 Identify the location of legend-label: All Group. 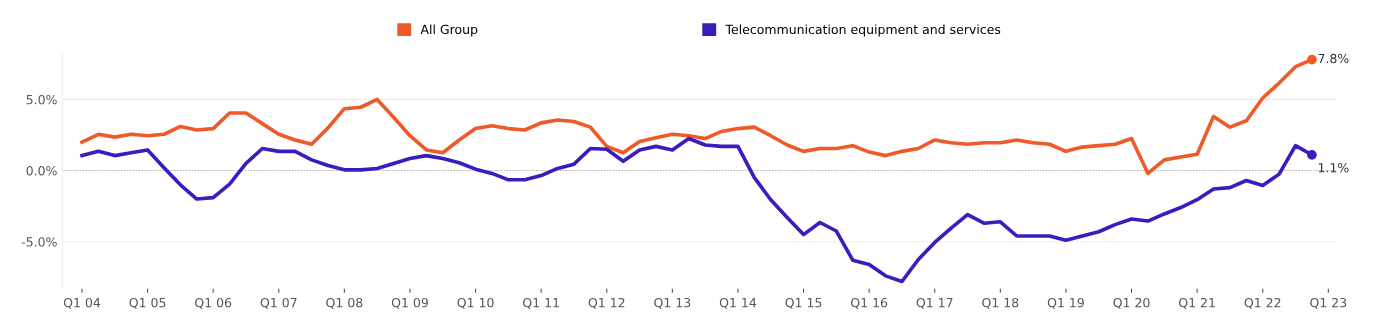
(449, 30).